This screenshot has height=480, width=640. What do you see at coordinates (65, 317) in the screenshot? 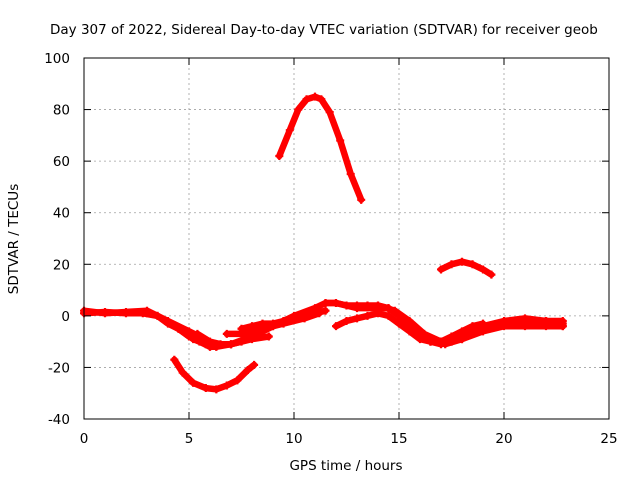
I see `y-tick-label: 0` at bounding box center [65, 317].